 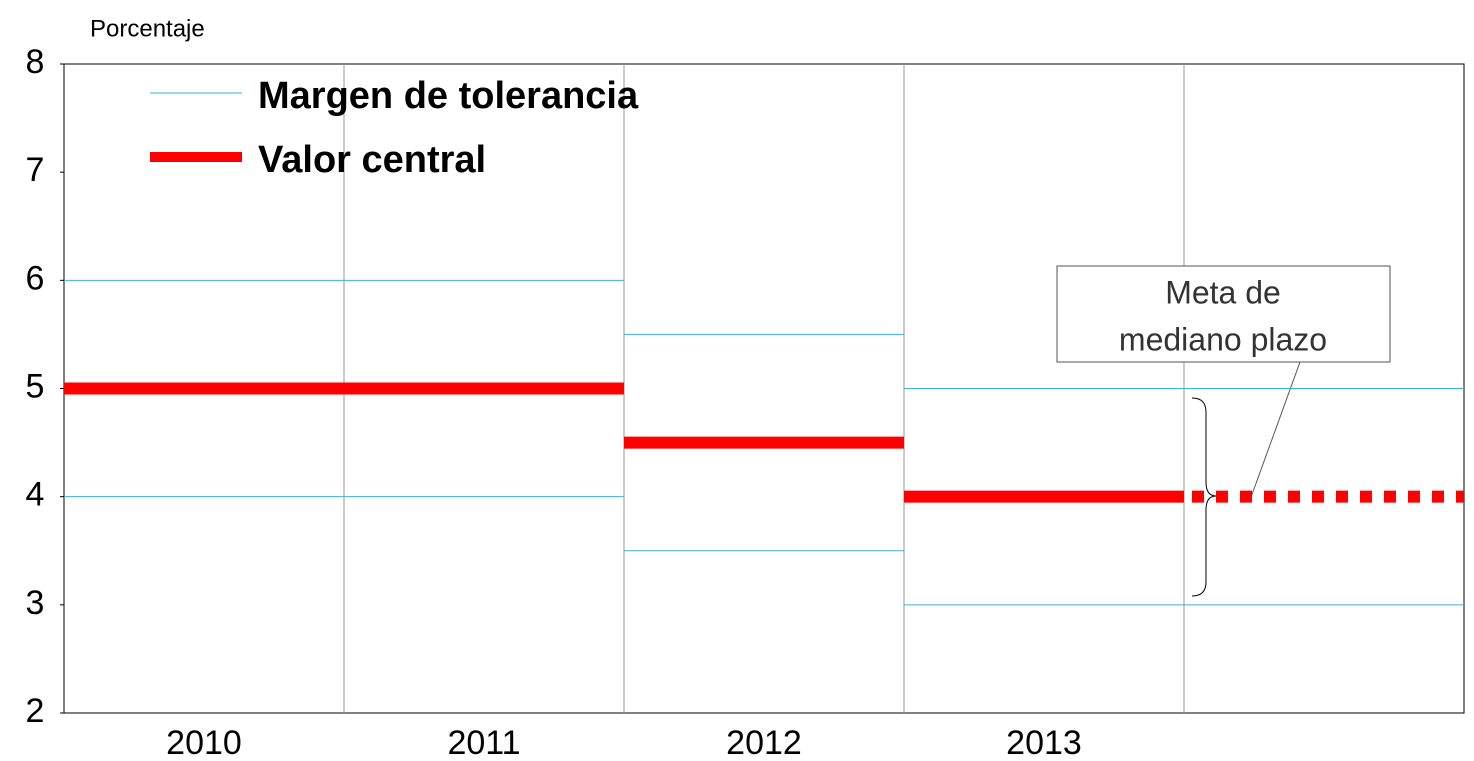 I want to click on x-tick-label: 2013, so click(x=1044, y=742).